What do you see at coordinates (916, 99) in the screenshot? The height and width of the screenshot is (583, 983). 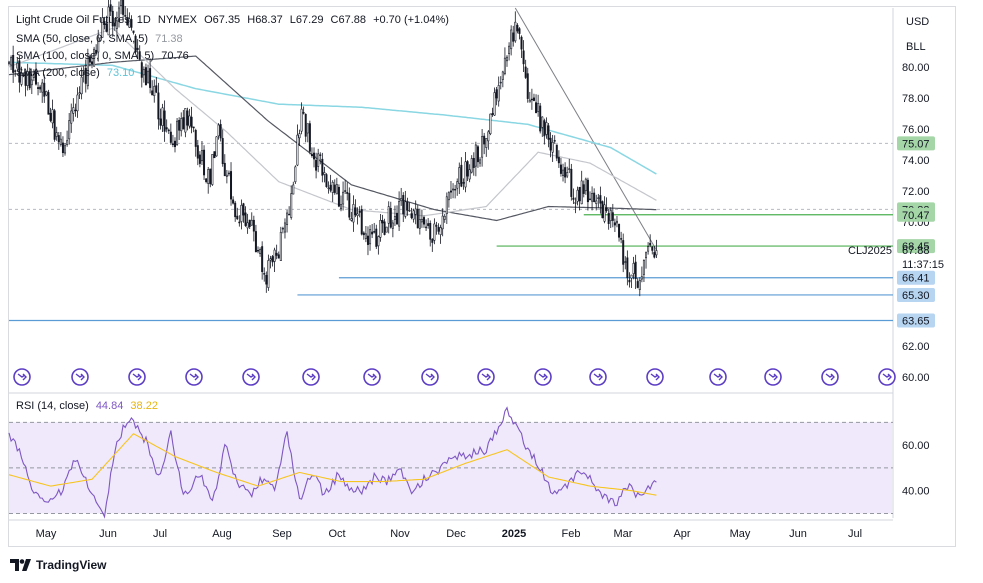 I see `price-tick-label: 78.00` at bounding box center [916, 99].